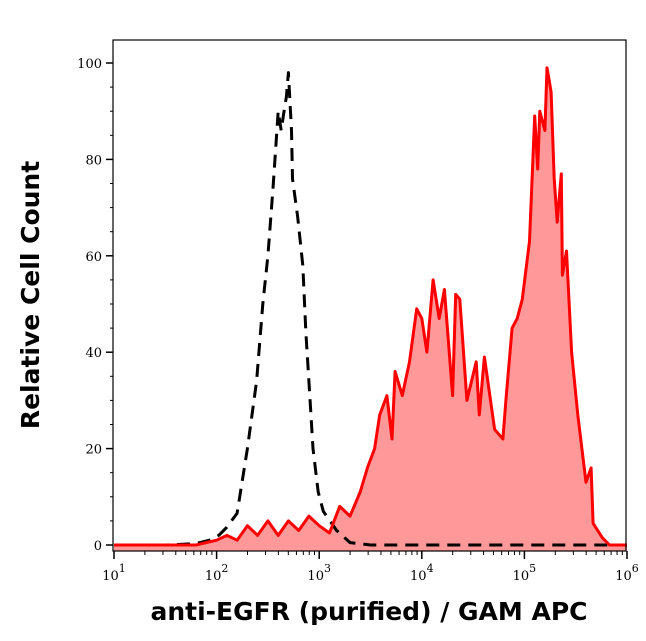  What do you see at coordinates (532, 568) in the screenshot?
I see `x-tick-exponent: 5` at bounding box center [532, 568].